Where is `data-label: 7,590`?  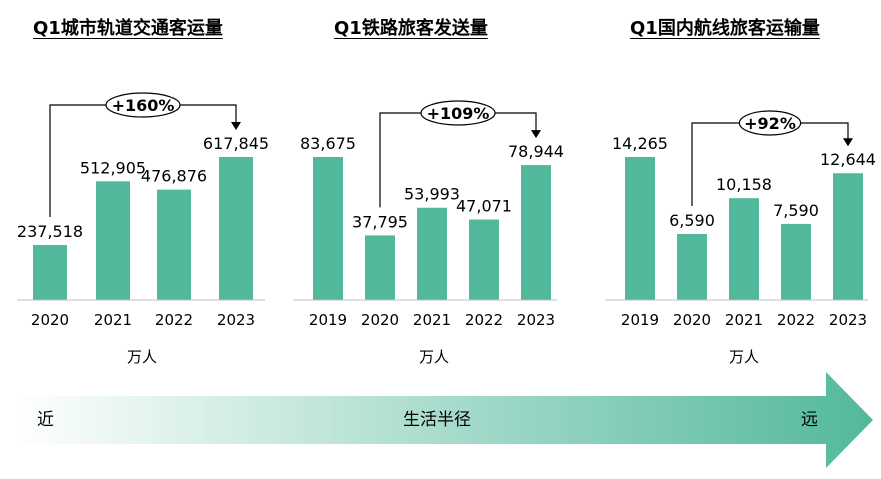 data-label: 7,590 is located at coordinates (796, 210).